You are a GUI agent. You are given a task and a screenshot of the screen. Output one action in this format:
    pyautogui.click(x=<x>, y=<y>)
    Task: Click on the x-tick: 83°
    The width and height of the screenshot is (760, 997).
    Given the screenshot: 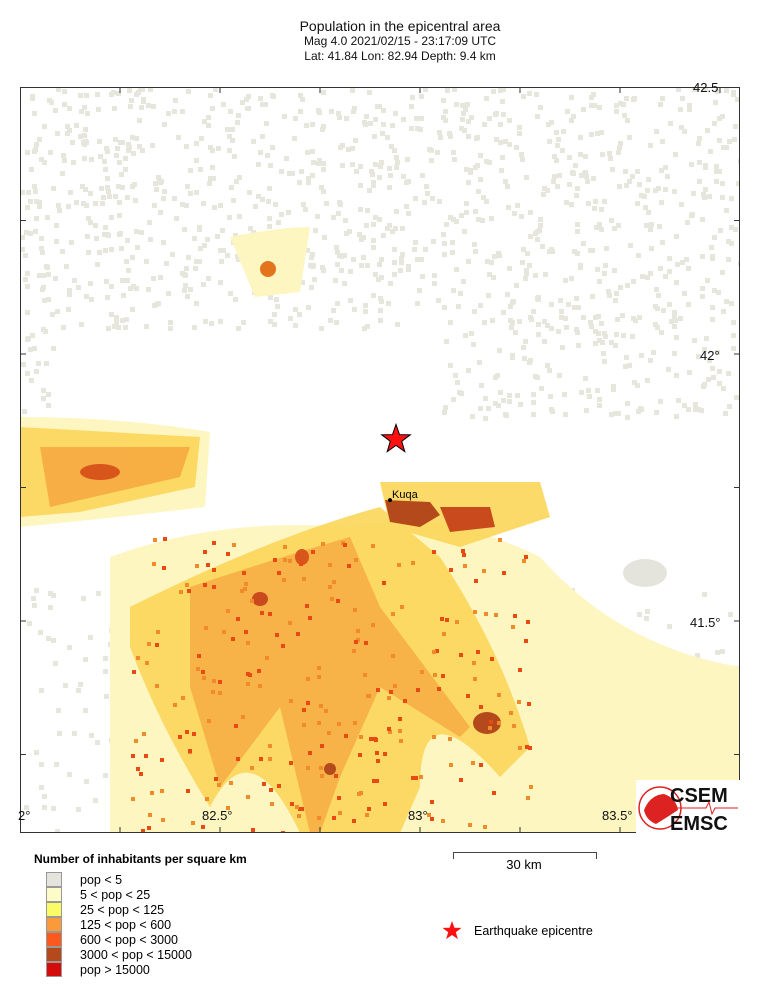 What is the action you would take?
    pyautogui.click(x=418, y=815)
    